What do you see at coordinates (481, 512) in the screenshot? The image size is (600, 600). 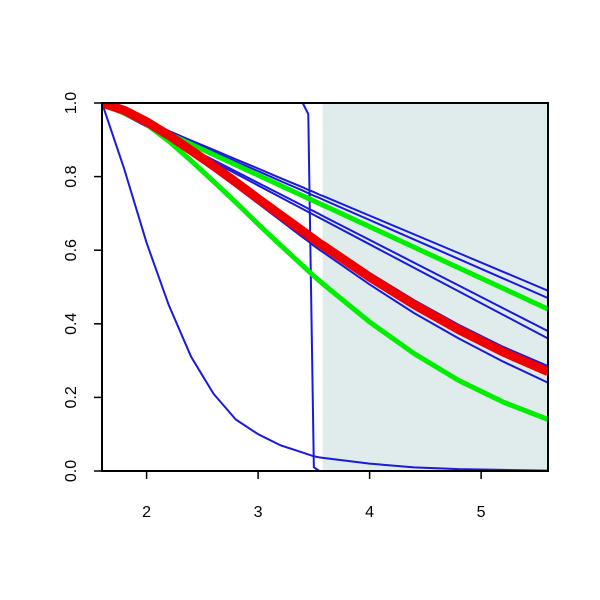 I see `x-tick-label: 5` at bounding box center [481, 512].